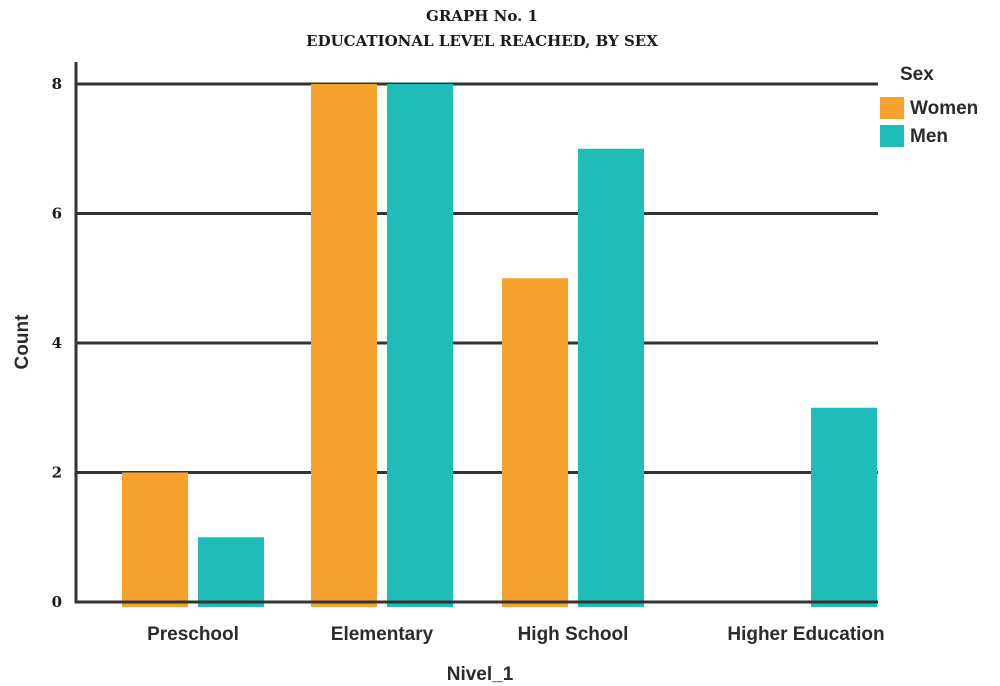 The height and width of the screenshot is (686, 1000). I want to click on x-axis-label: Nivel_1, so click(480, 674).